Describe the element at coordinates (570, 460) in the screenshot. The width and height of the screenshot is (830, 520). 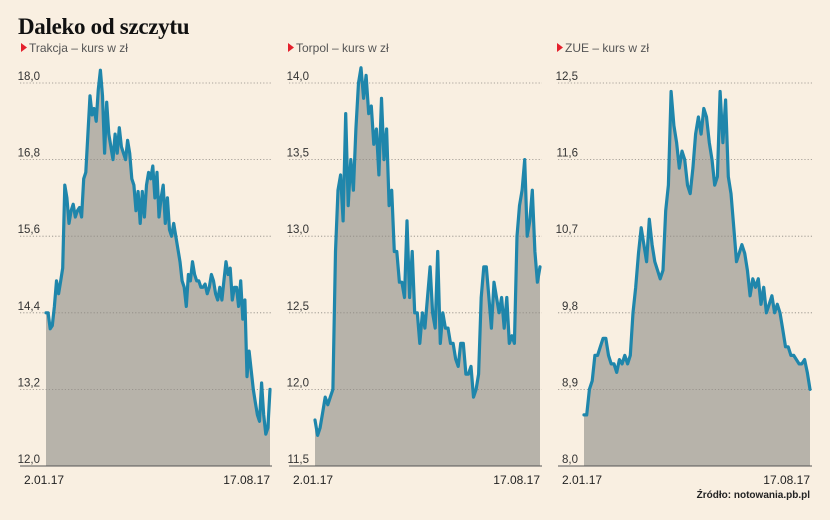
I see `y-tick-label: 8,0` at that location.